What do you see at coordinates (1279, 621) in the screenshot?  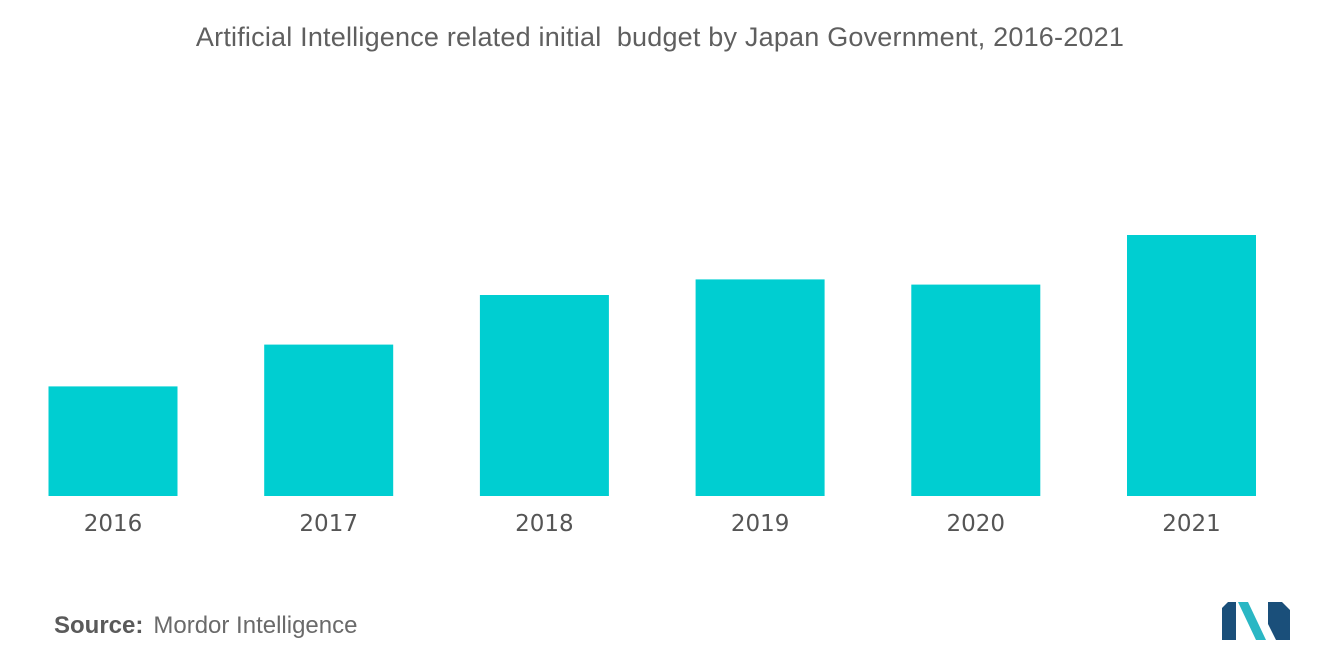 I see `logo-right-stroke` at bounding box center [1279, 621].